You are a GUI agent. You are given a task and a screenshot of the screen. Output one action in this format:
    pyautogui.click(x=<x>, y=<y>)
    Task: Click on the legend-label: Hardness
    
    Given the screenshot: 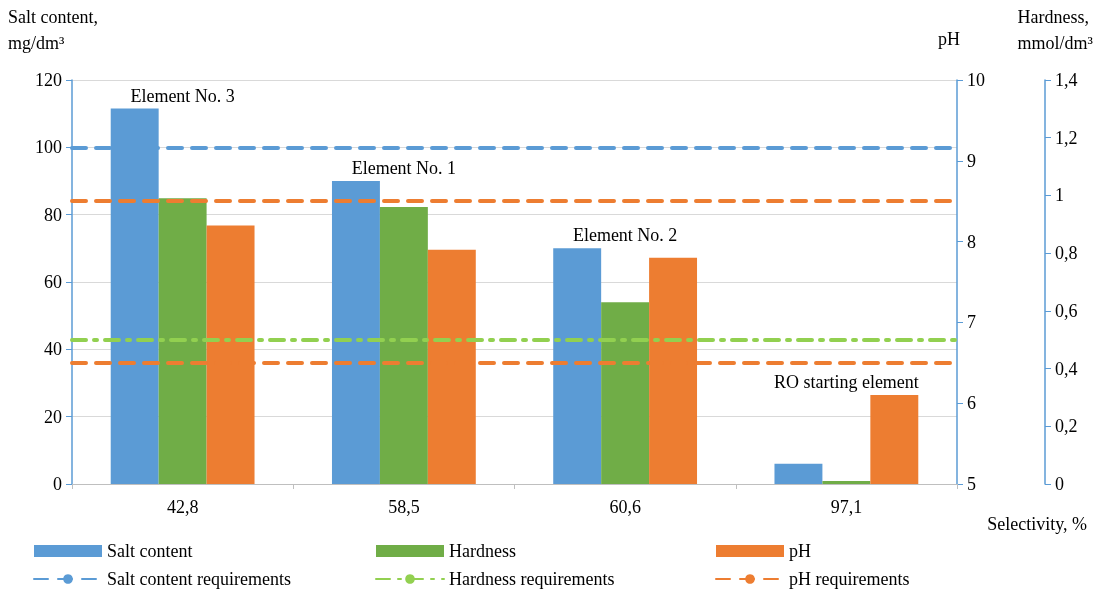 What is the action you would take?
    pyautogui.click(x=482, y=551)
    